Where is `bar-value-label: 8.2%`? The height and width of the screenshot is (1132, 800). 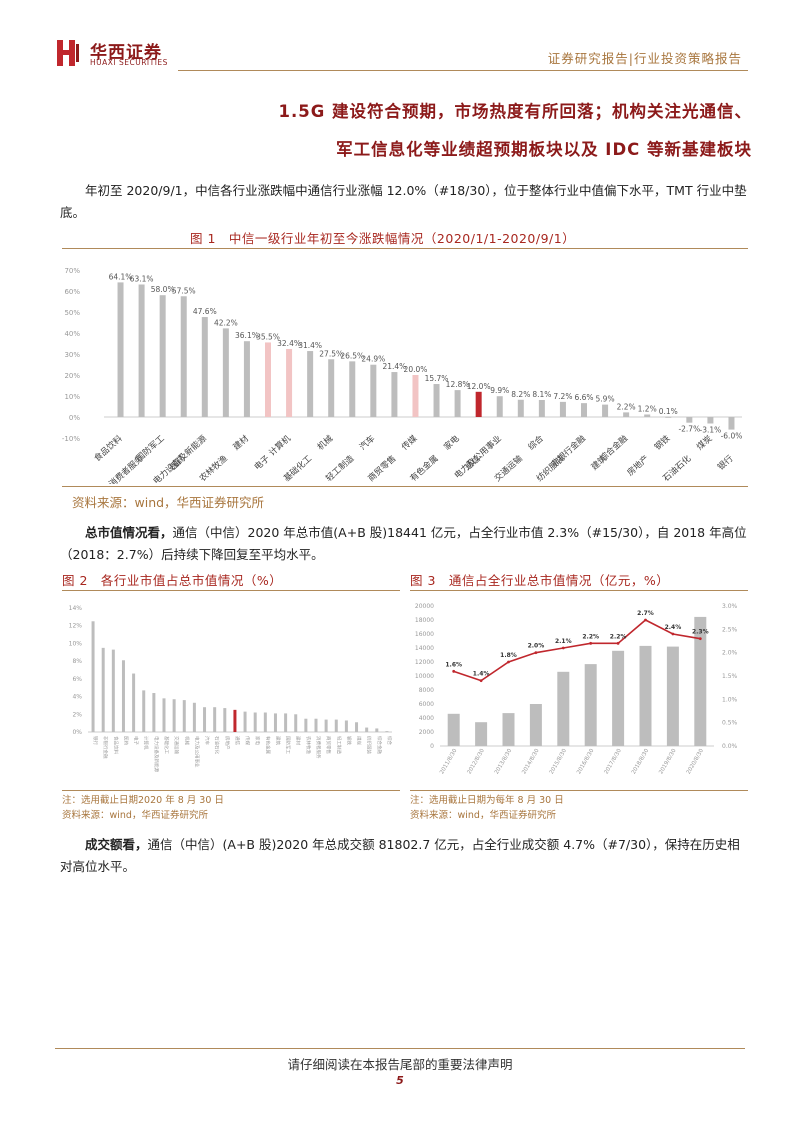
bar-value-label: 8.2% is located at coordinates (520, 394).